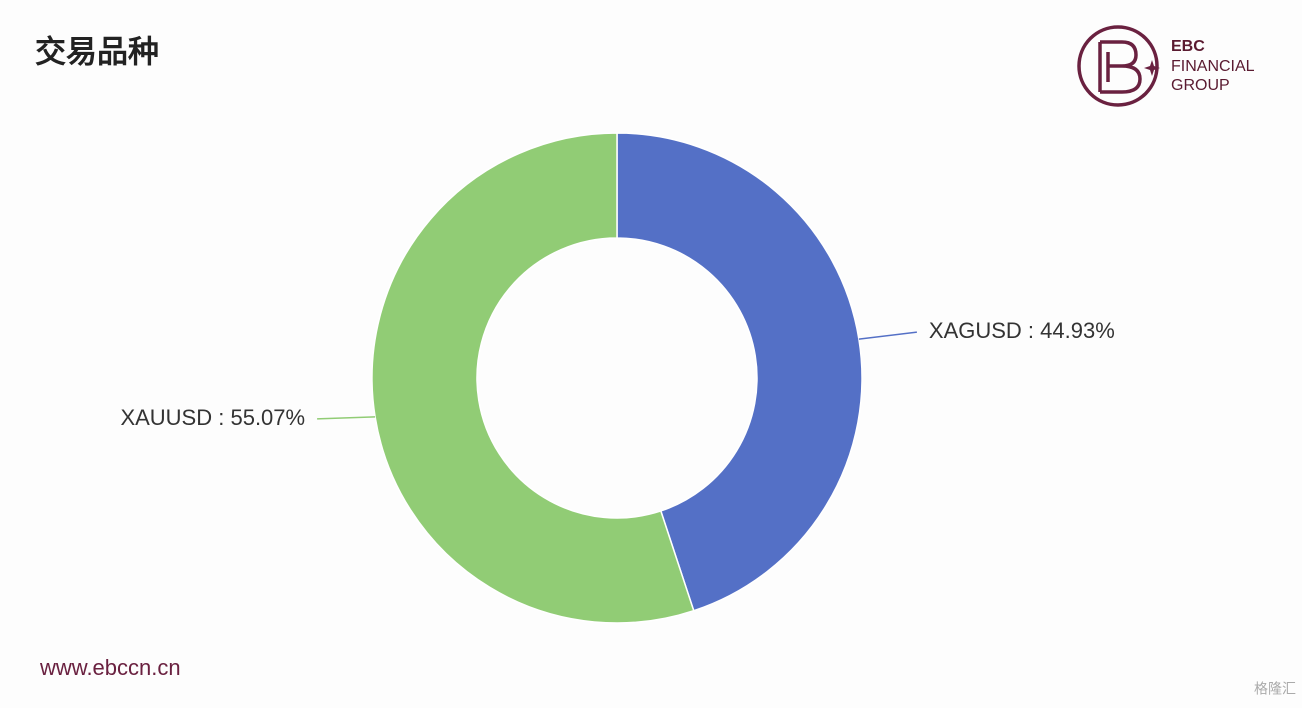 The image size is (1302, 708). What do you see at coordinates (1166, 66) in the screenshot?
I see `brand-logo: EBC FINANCIAL GROUP` at bounding box center [1166, 66].